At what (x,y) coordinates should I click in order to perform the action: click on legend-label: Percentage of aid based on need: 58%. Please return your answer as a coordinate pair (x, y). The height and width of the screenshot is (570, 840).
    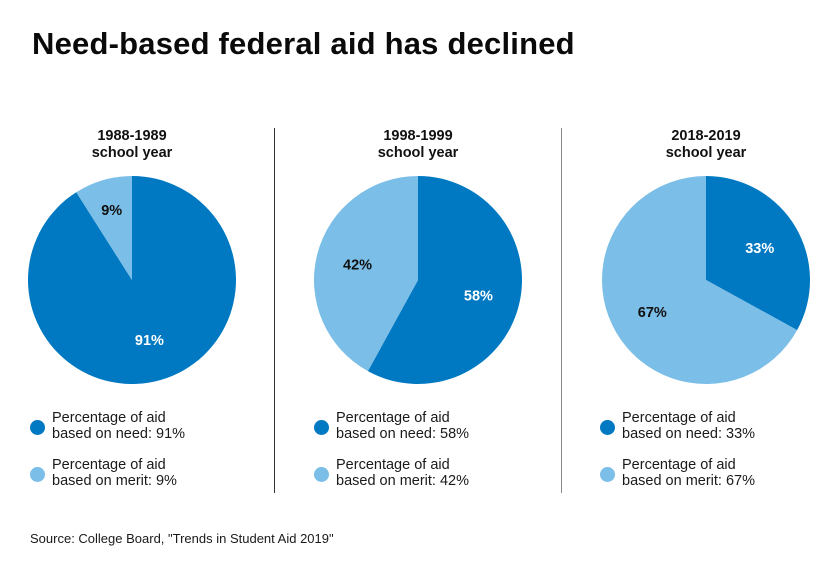
    Looking at the image, I should click on (402, 426).